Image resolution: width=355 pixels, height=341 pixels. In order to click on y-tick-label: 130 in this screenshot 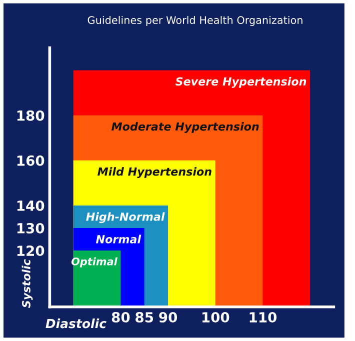, I will do `click(30, 228)`.